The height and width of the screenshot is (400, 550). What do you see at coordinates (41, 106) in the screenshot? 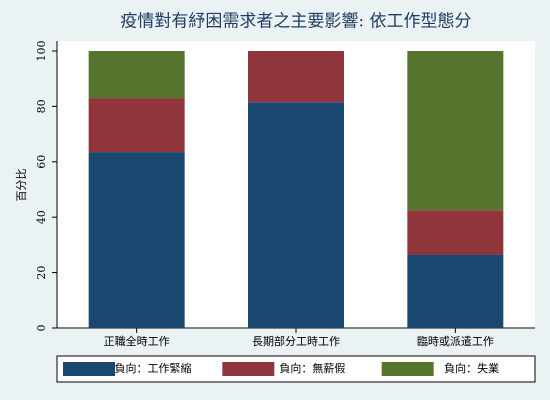
I see `y-tick-label: 80` at bounding box center [41, 106].